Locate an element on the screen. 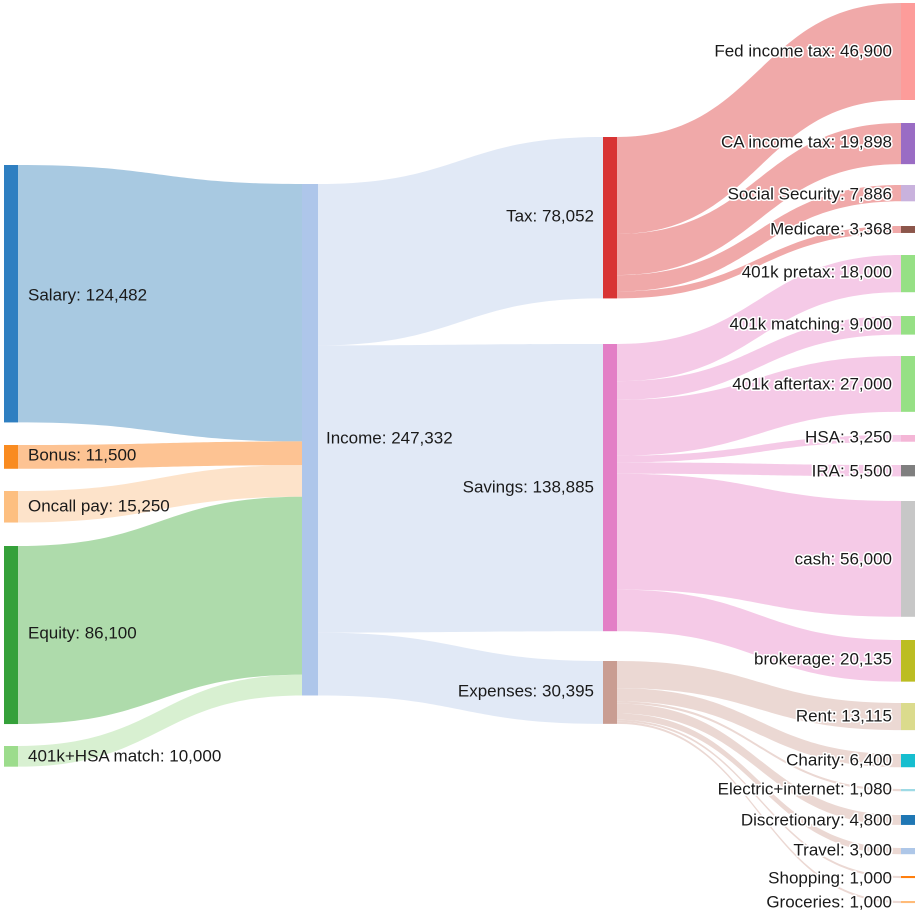  link-oncall-income is located at coordinates (160, 494).